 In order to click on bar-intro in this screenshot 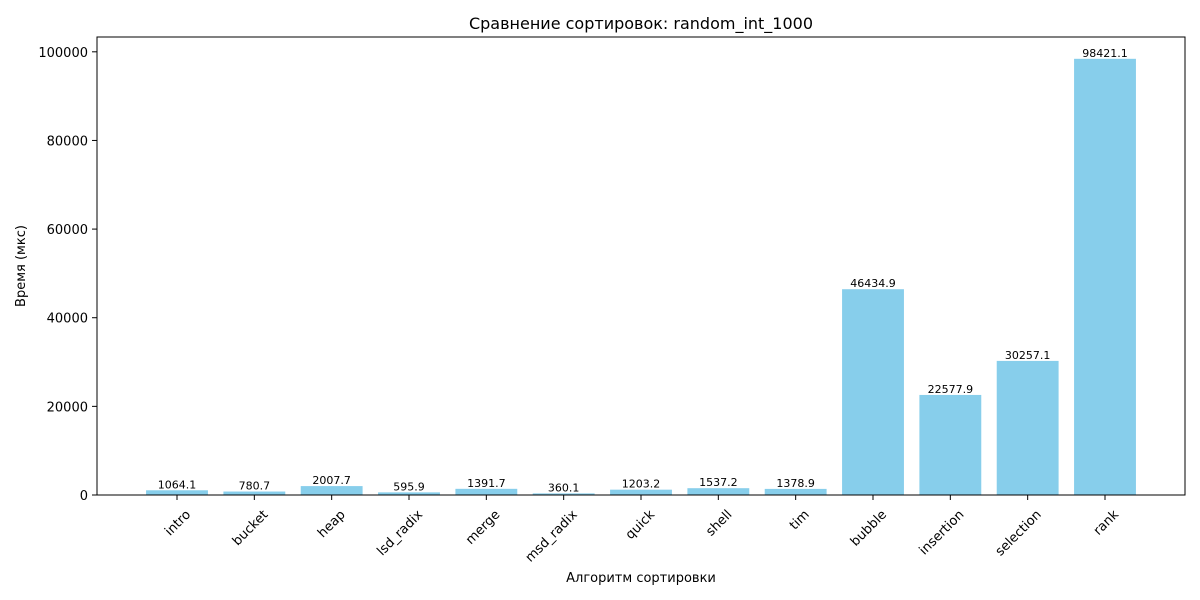, I will do `click(177, 492)`.